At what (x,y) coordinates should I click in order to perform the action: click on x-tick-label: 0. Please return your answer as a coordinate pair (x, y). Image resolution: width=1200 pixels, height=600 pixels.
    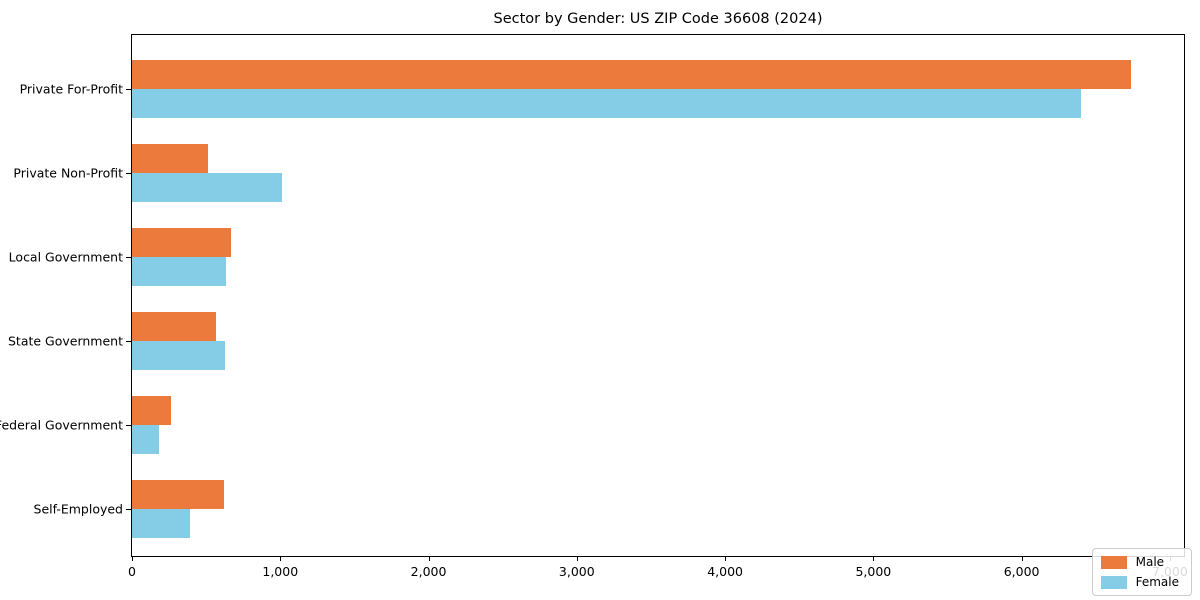
    Looking at the image, I should click on (132, 571).